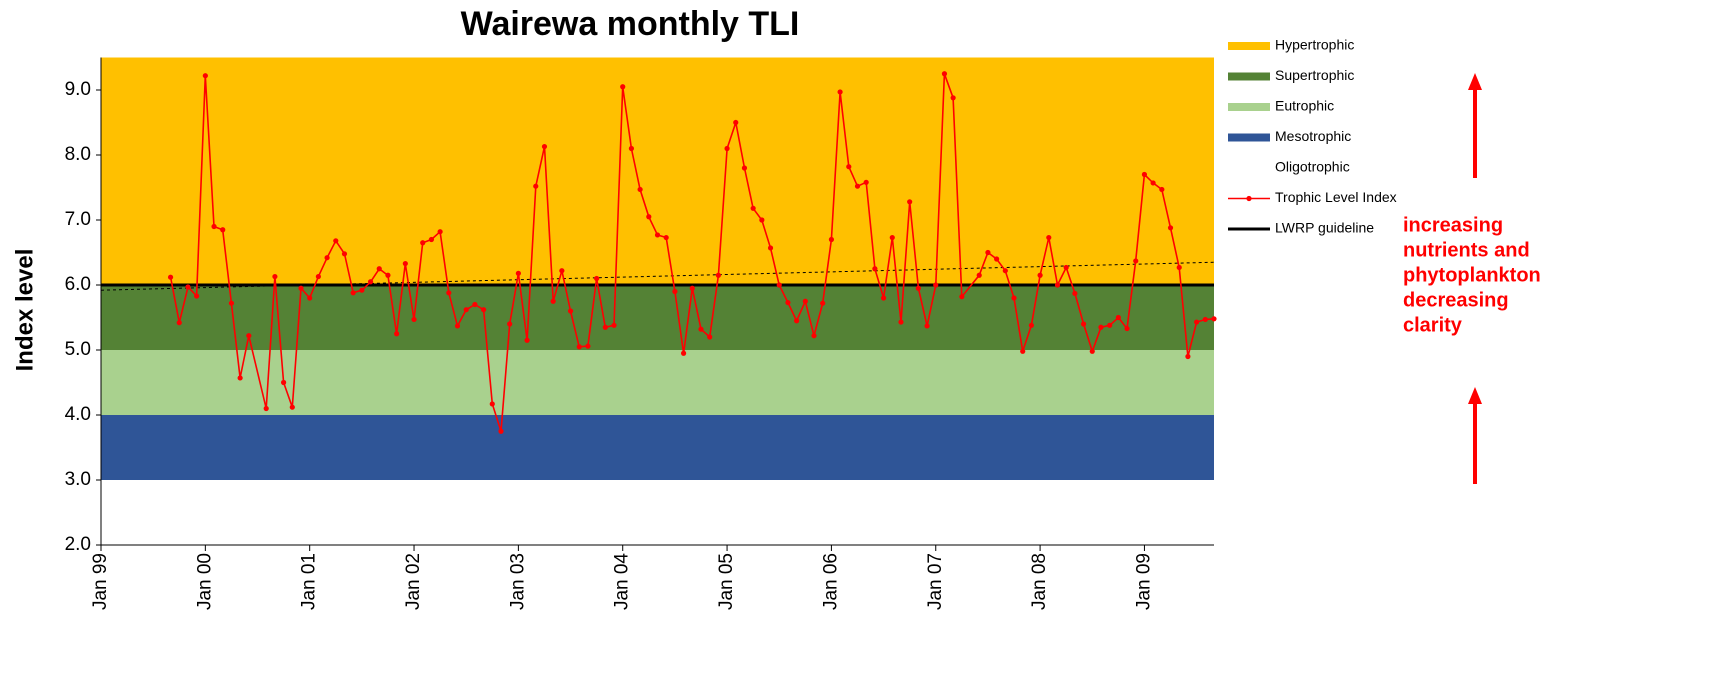 The height and width of the screenshot is (692, 1731). Describe the element at coordinates (1475, 435) in the screenshot. I see `arrow-up-bottom` at that location.